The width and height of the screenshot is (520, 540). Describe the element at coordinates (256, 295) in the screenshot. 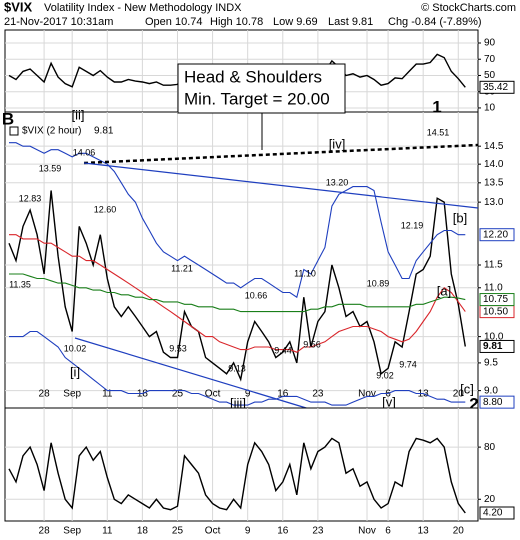

I see `annotation: 10.66` at that location.